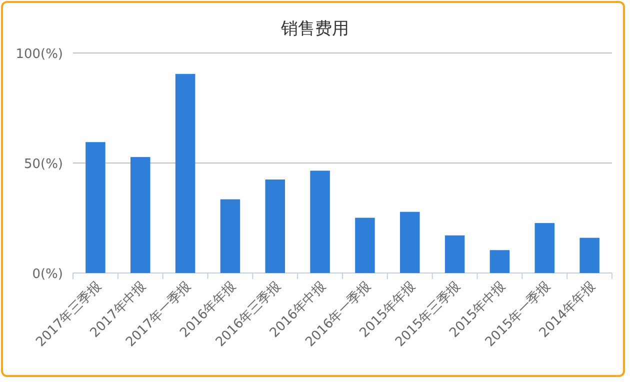 The height and width of the screenshot is (382, 630). Describe the element at coordinates (43, 164) in the screenshot. I see `y-tick-label: 50(%)` at that location.